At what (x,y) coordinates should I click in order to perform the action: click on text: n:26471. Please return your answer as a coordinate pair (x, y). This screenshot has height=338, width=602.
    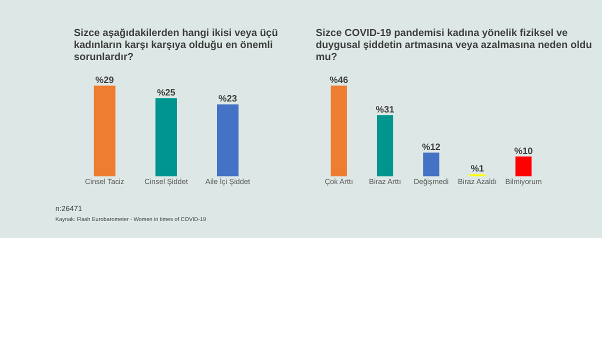
    Looking at the image, I should click on (68, 208).